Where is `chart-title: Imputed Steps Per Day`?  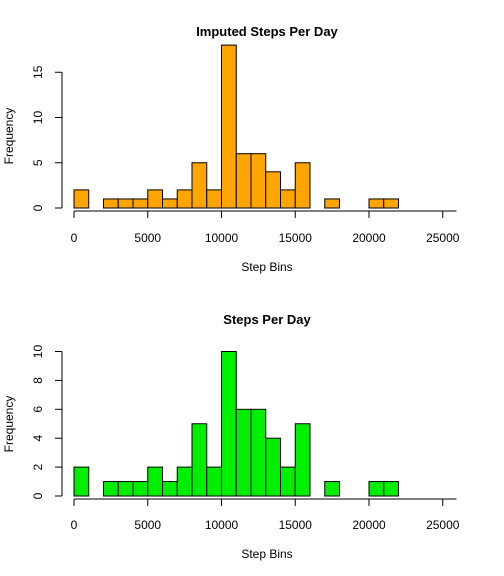
chart-title: Imputed Steps Per Day is located at coordinates (267, 31).